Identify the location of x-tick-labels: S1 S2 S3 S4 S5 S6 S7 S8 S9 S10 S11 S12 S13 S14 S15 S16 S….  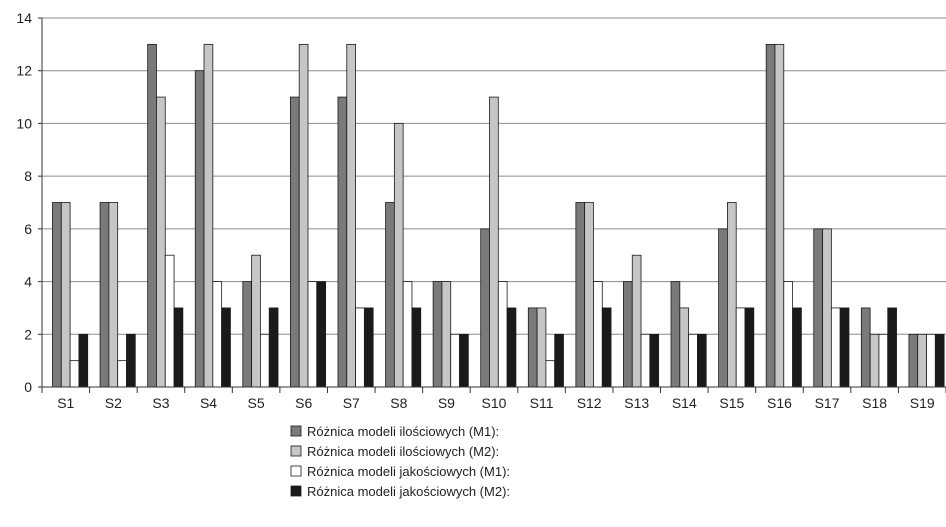
(496, 403).